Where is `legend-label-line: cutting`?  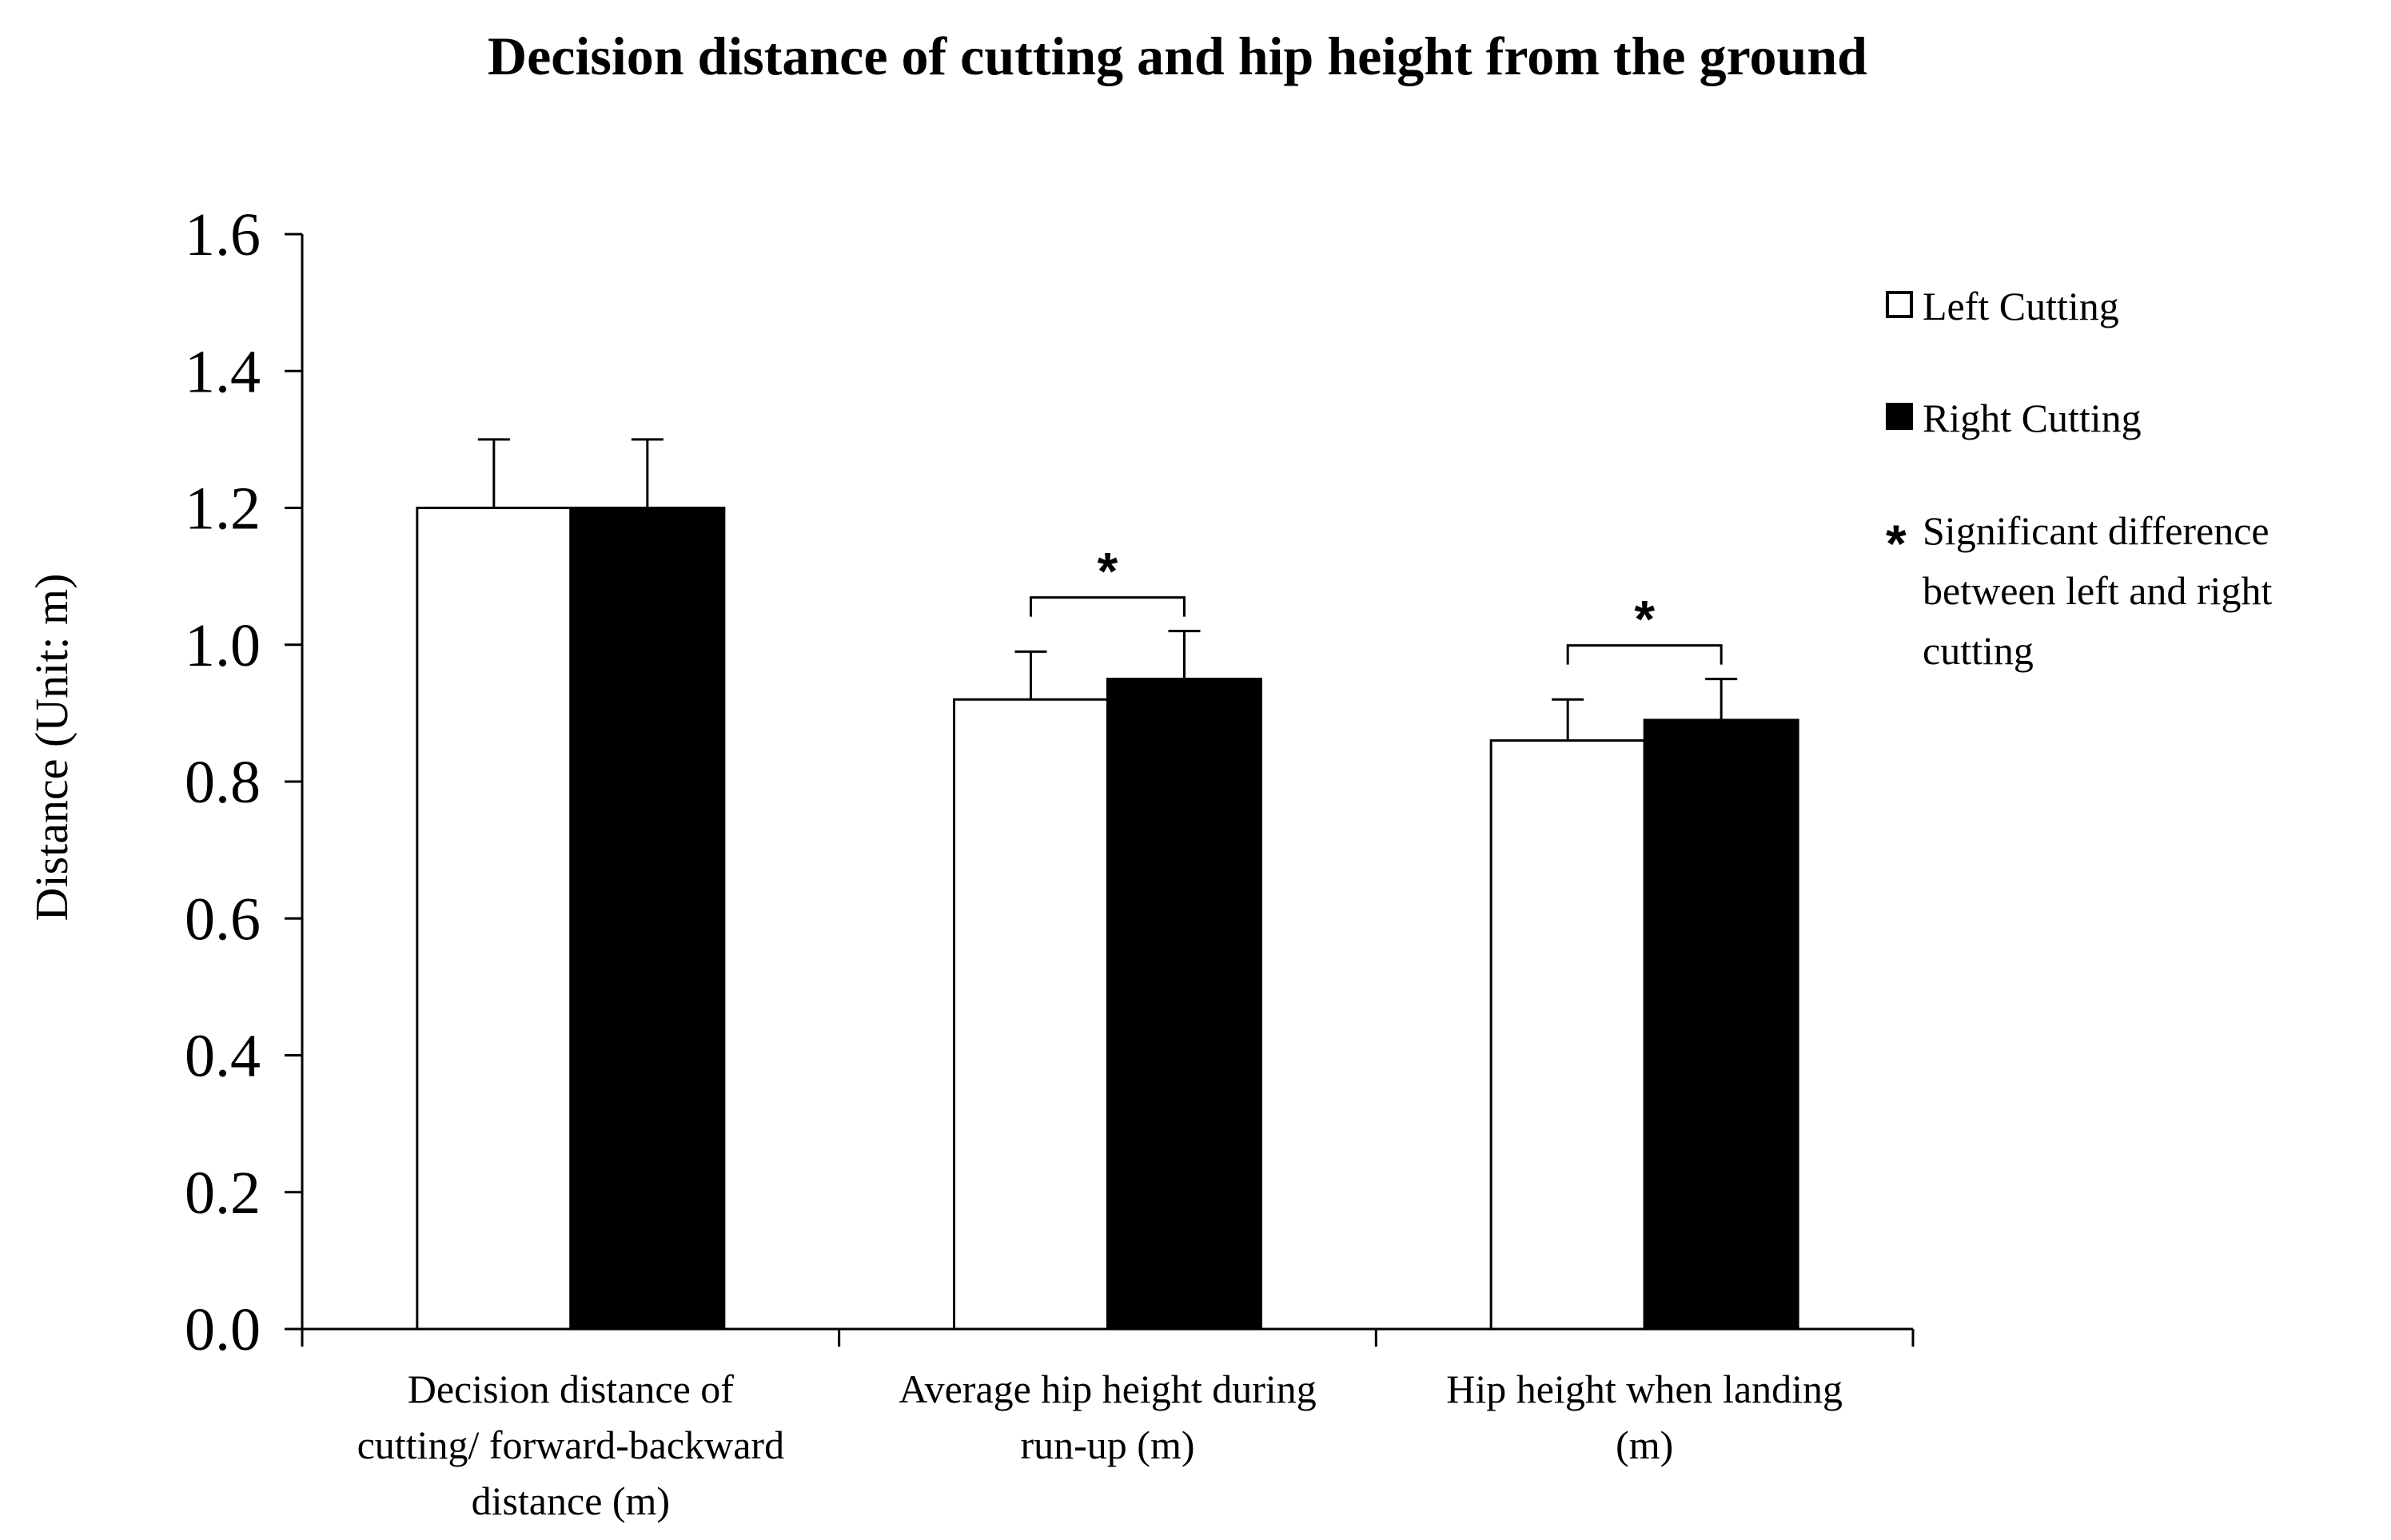
legend-label-line: cutting is located at coordinates (1978, 650).